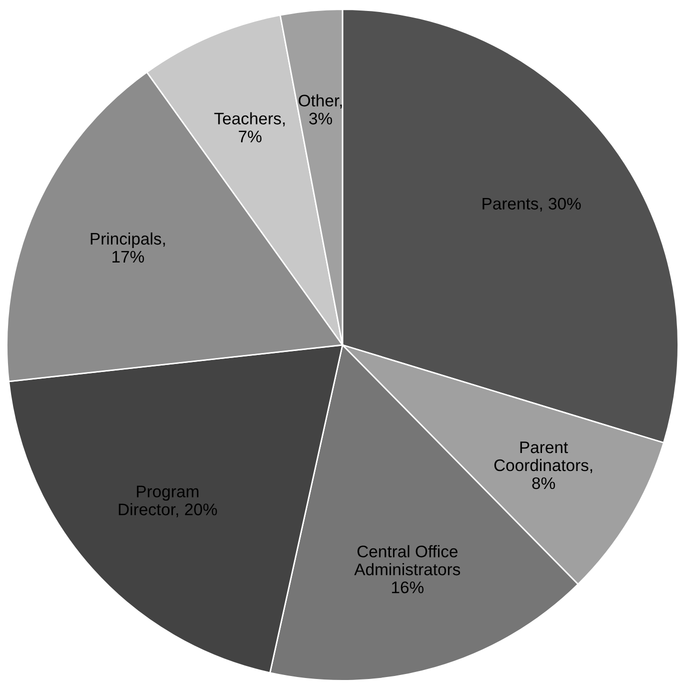  What do you see at coordinates (249, 127) in the screenshot?
I see `slice-label: Teachers, 7%` at bounding box center [249, 127].